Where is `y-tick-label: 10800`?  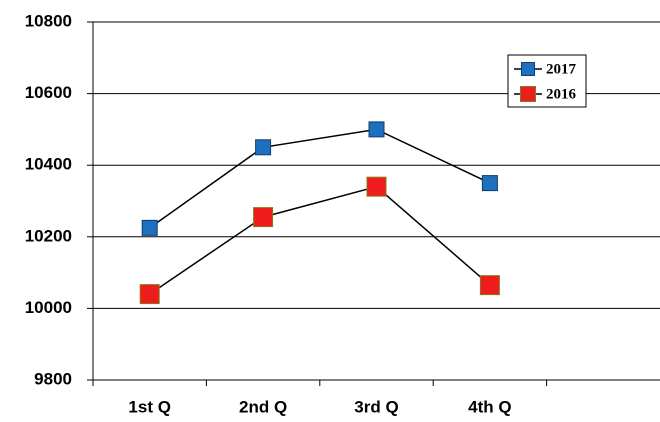
y-tick-label: 10800 is located at coordinates (48, 20).